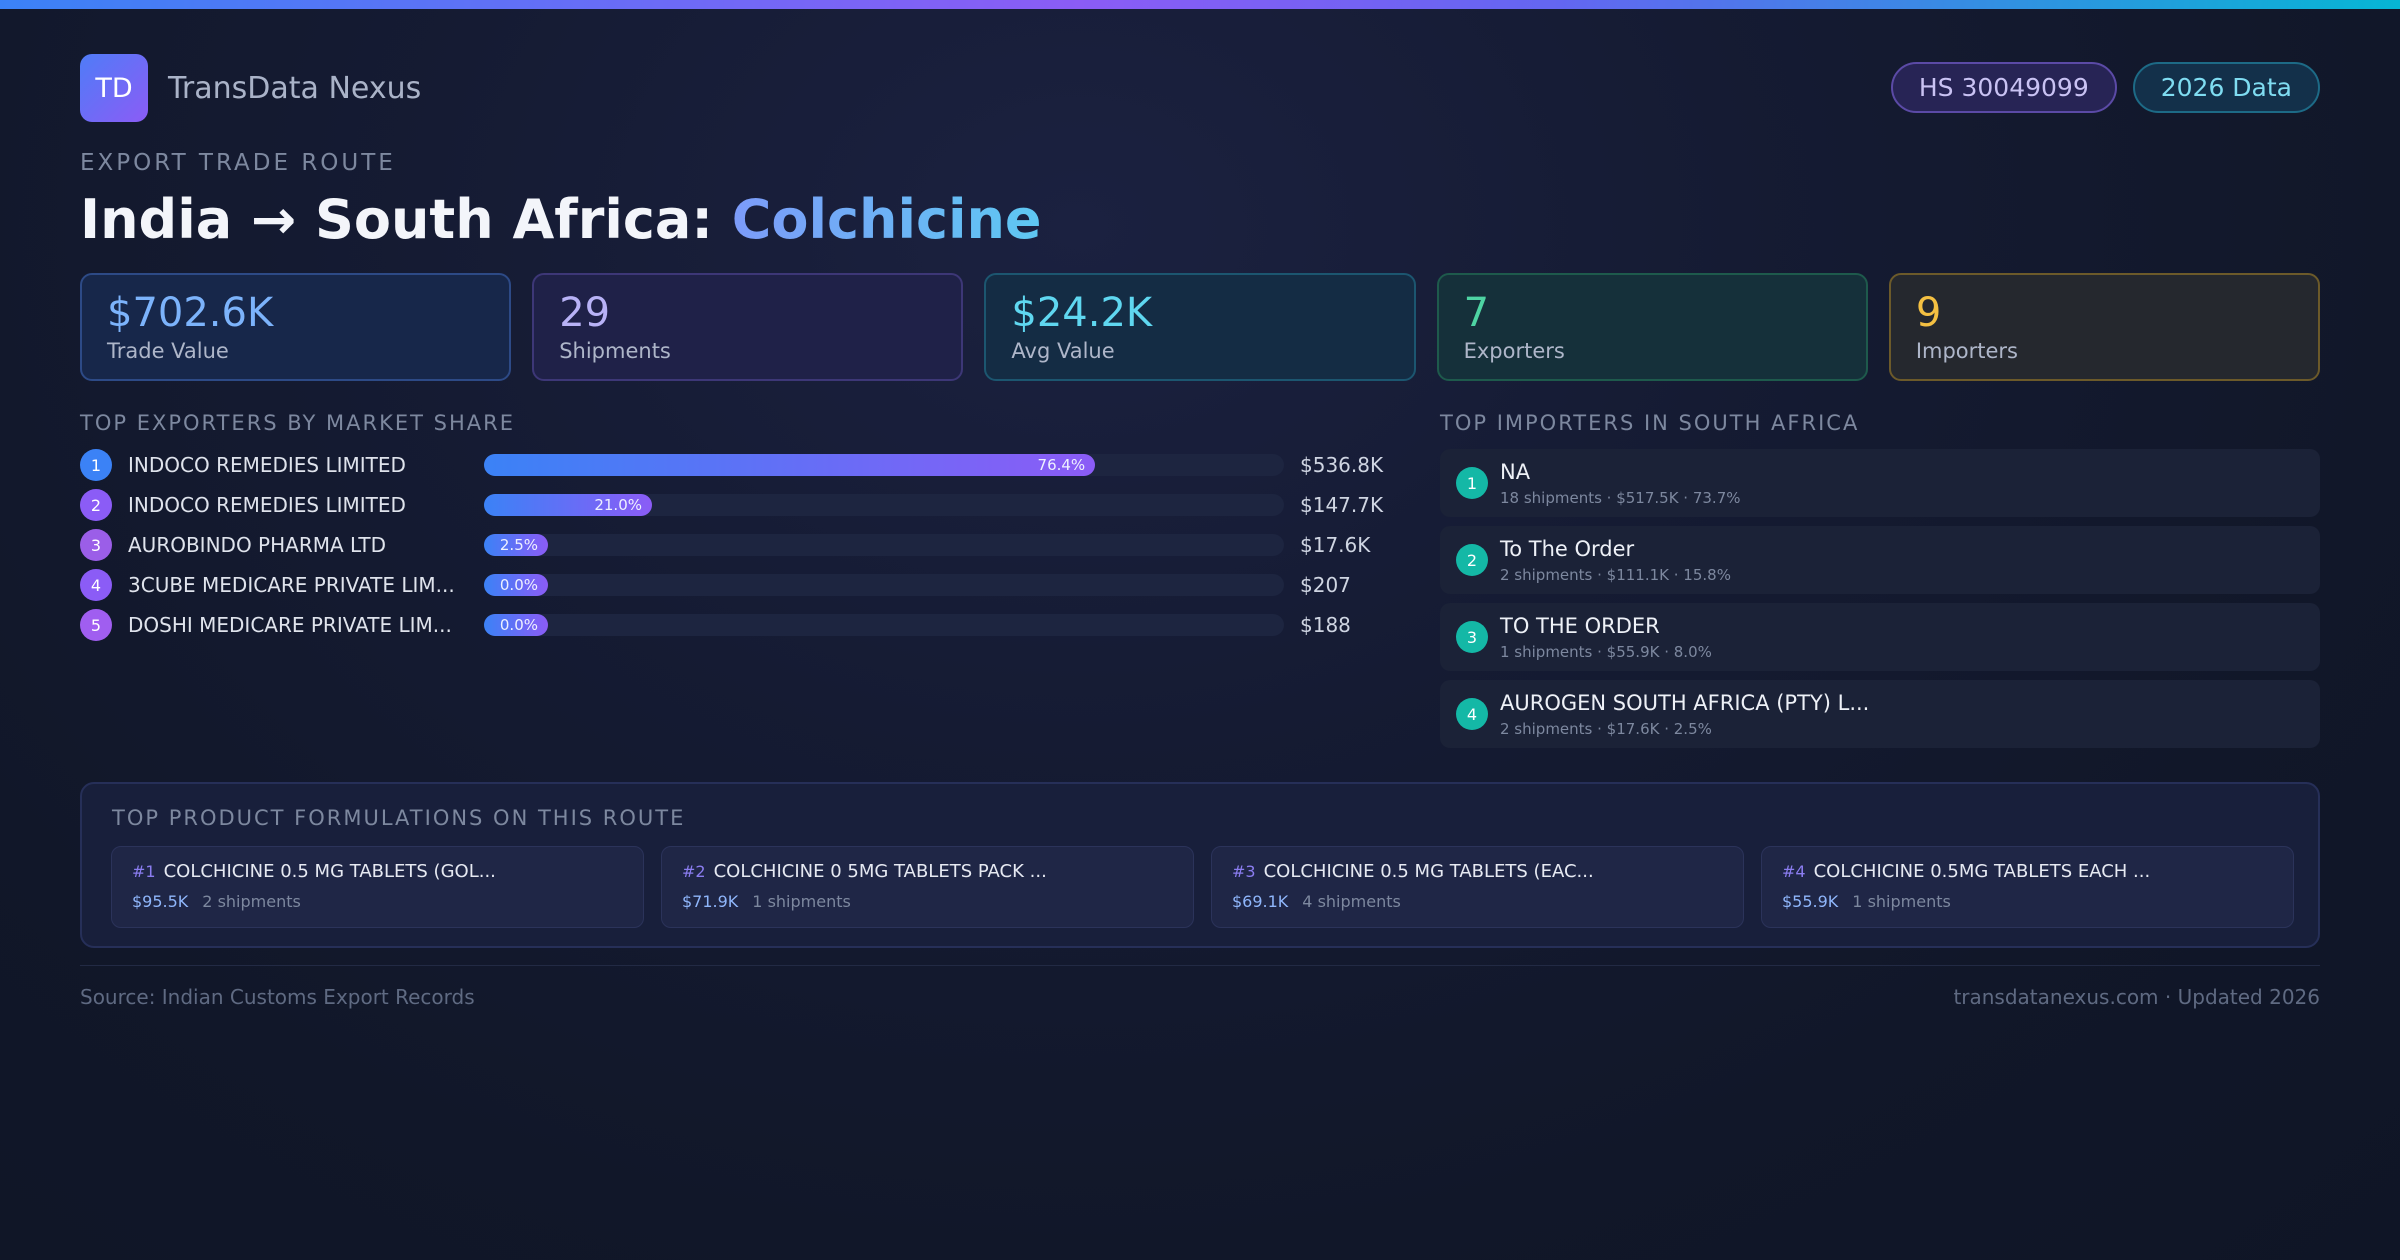  I want to click on importer-rank-badge: 1, so click(1472, 483).